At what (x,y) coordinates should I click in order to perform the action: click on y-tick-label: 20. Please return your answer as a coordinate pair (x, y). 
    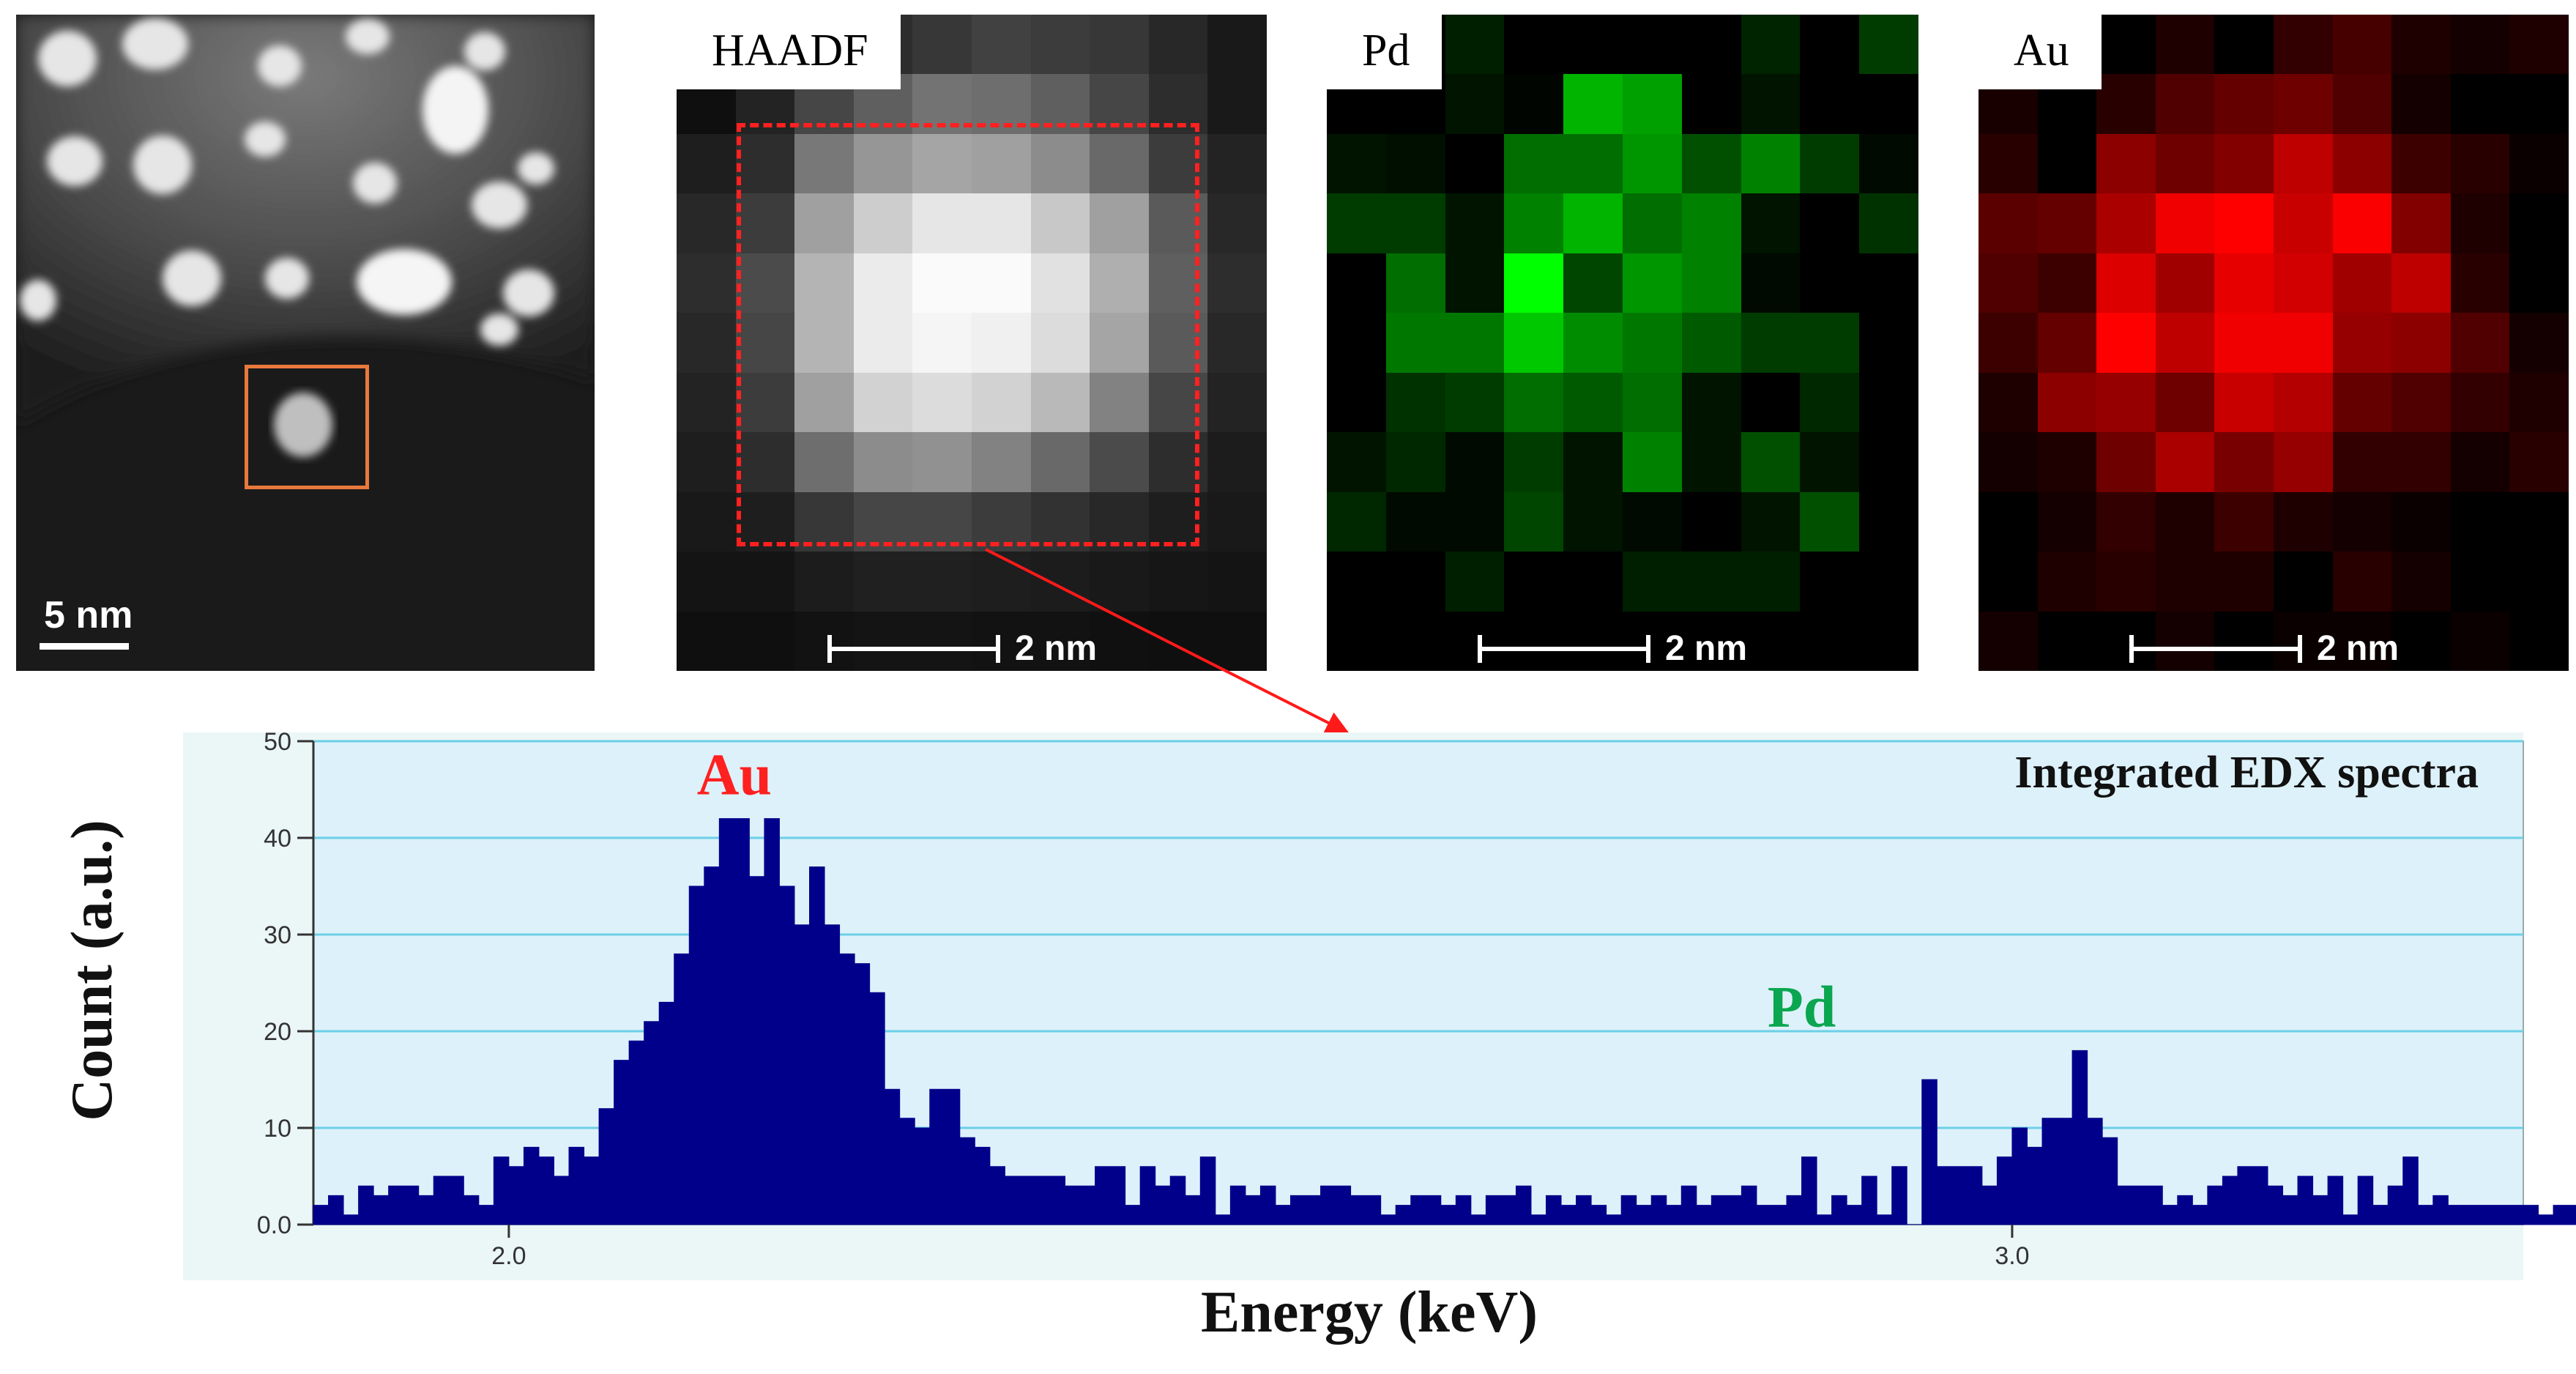
    Looking at the image, I should click on (277, 1032).